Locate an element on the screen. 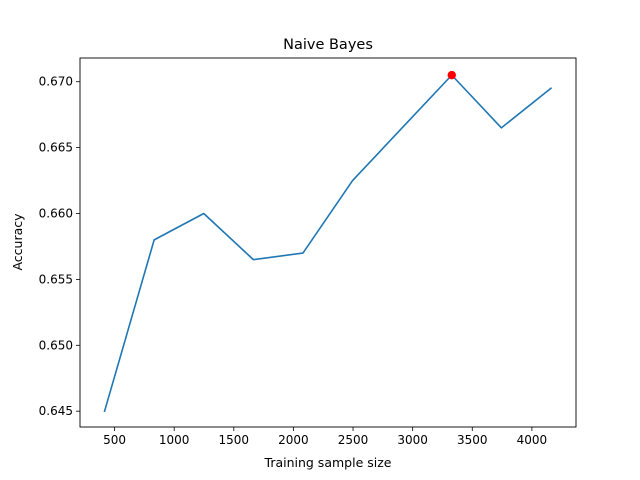 The height and width of the screenshot is (480, 640). y-tick-label: 0.655 is located at coordinates (56, 279).